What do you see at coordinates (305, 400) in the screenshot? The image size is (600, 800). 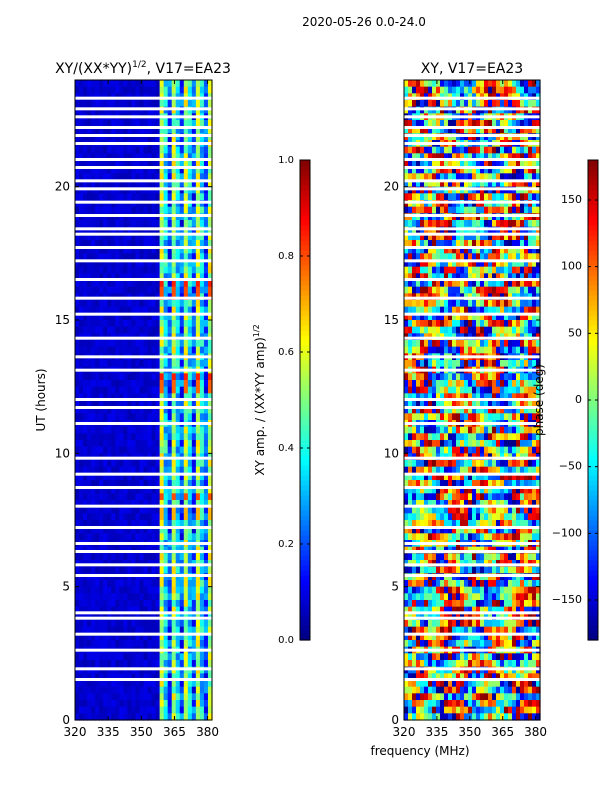 I see `amplitude-colorbar-frame` at bounding box center [305, 400].